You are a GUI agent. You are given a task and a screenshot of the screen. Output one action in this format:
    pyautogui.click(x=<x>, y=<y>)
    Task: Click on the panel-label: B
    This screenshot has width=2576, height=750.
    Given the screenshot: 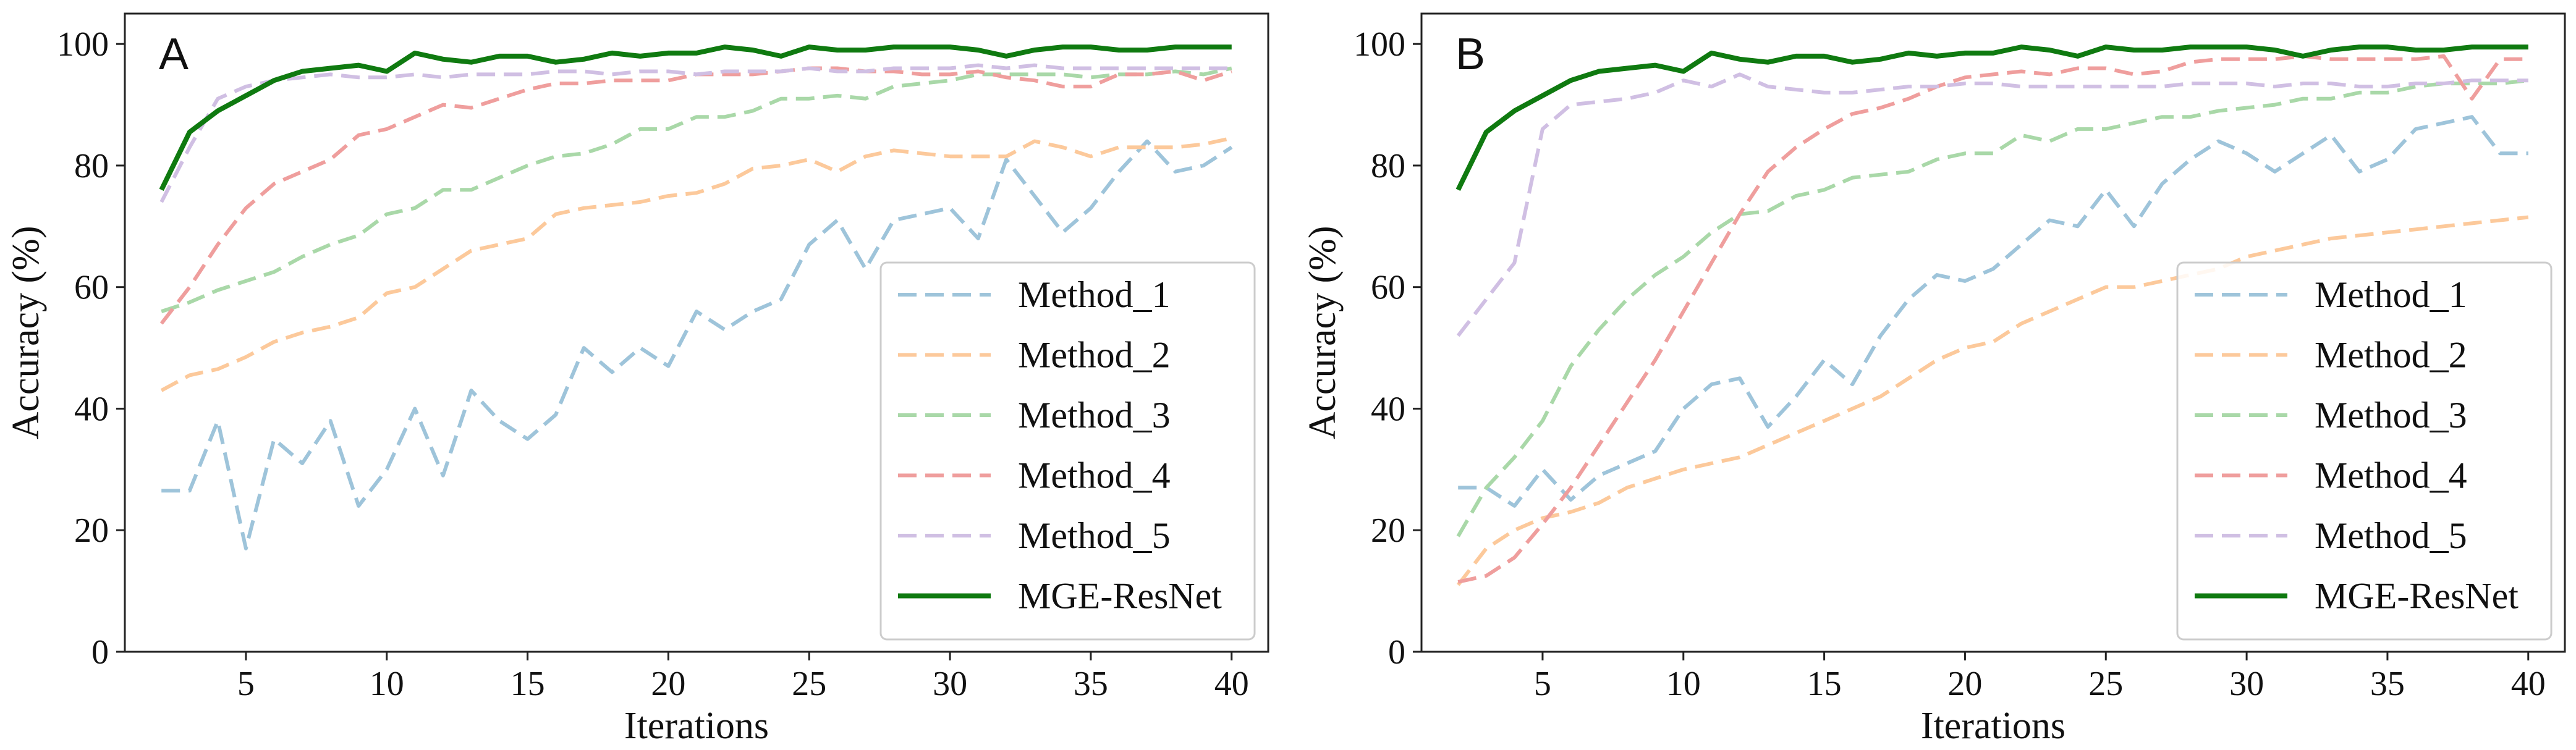 What is the action you would take?
    pyautogui.click(x=1470, y=54)
    